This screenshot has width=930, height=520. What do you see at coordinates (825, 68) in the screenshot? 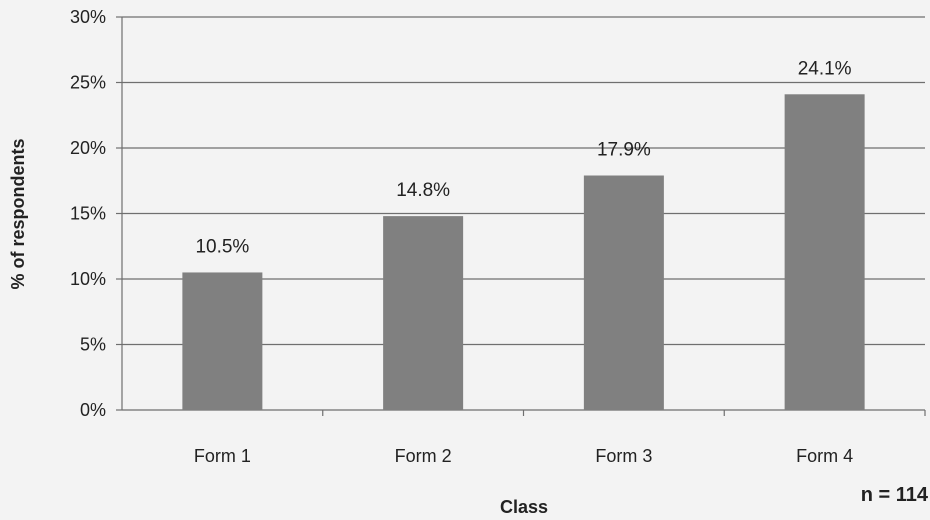
I see `data-label: 24.1%` at bounding box center [825, 68].